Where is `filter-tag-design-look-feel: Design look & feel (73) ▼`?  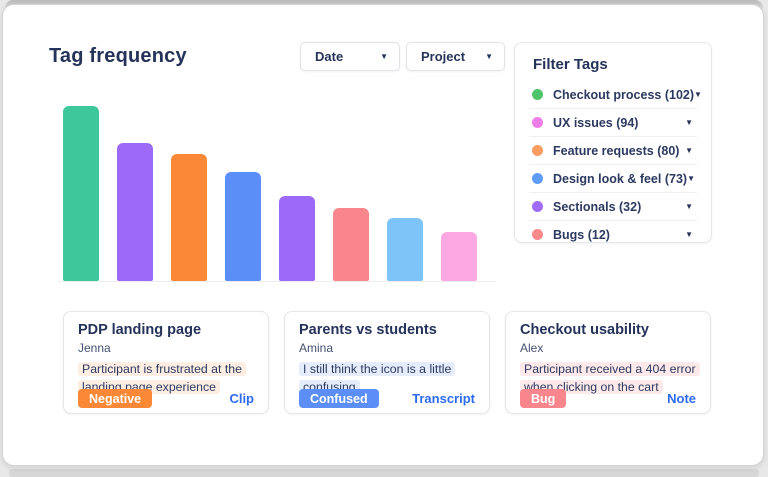
filter-tag-design-look-feel: Design look & feel (73) ▼ is located at coordinates (613, 178).